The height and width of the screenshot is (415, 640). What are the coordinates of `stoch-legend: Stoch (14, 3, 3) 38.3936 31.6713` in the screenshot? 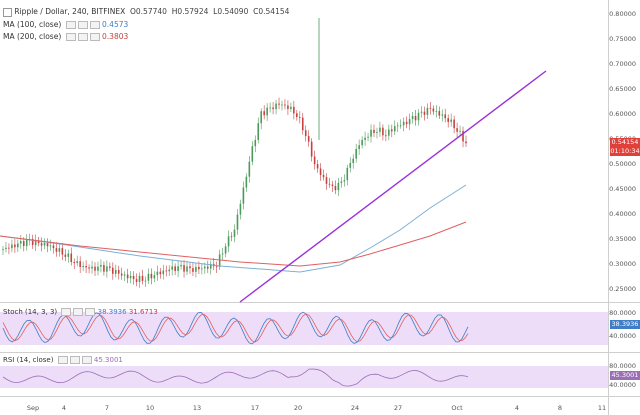 It's located at (80, 312).